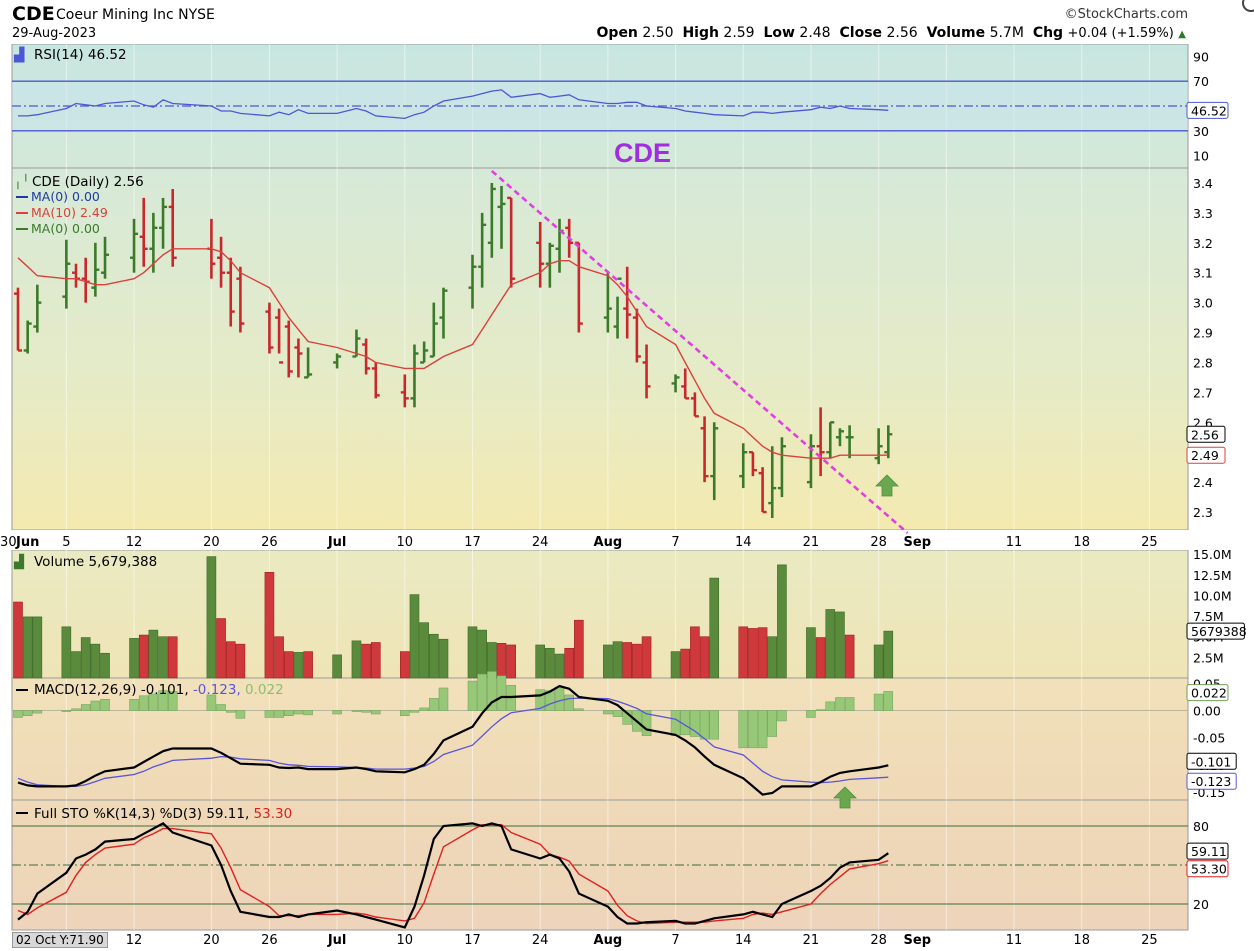 The image size is (1254, 951). I want to click on volume-tick-label: 15.0M, so click(1212, 554).